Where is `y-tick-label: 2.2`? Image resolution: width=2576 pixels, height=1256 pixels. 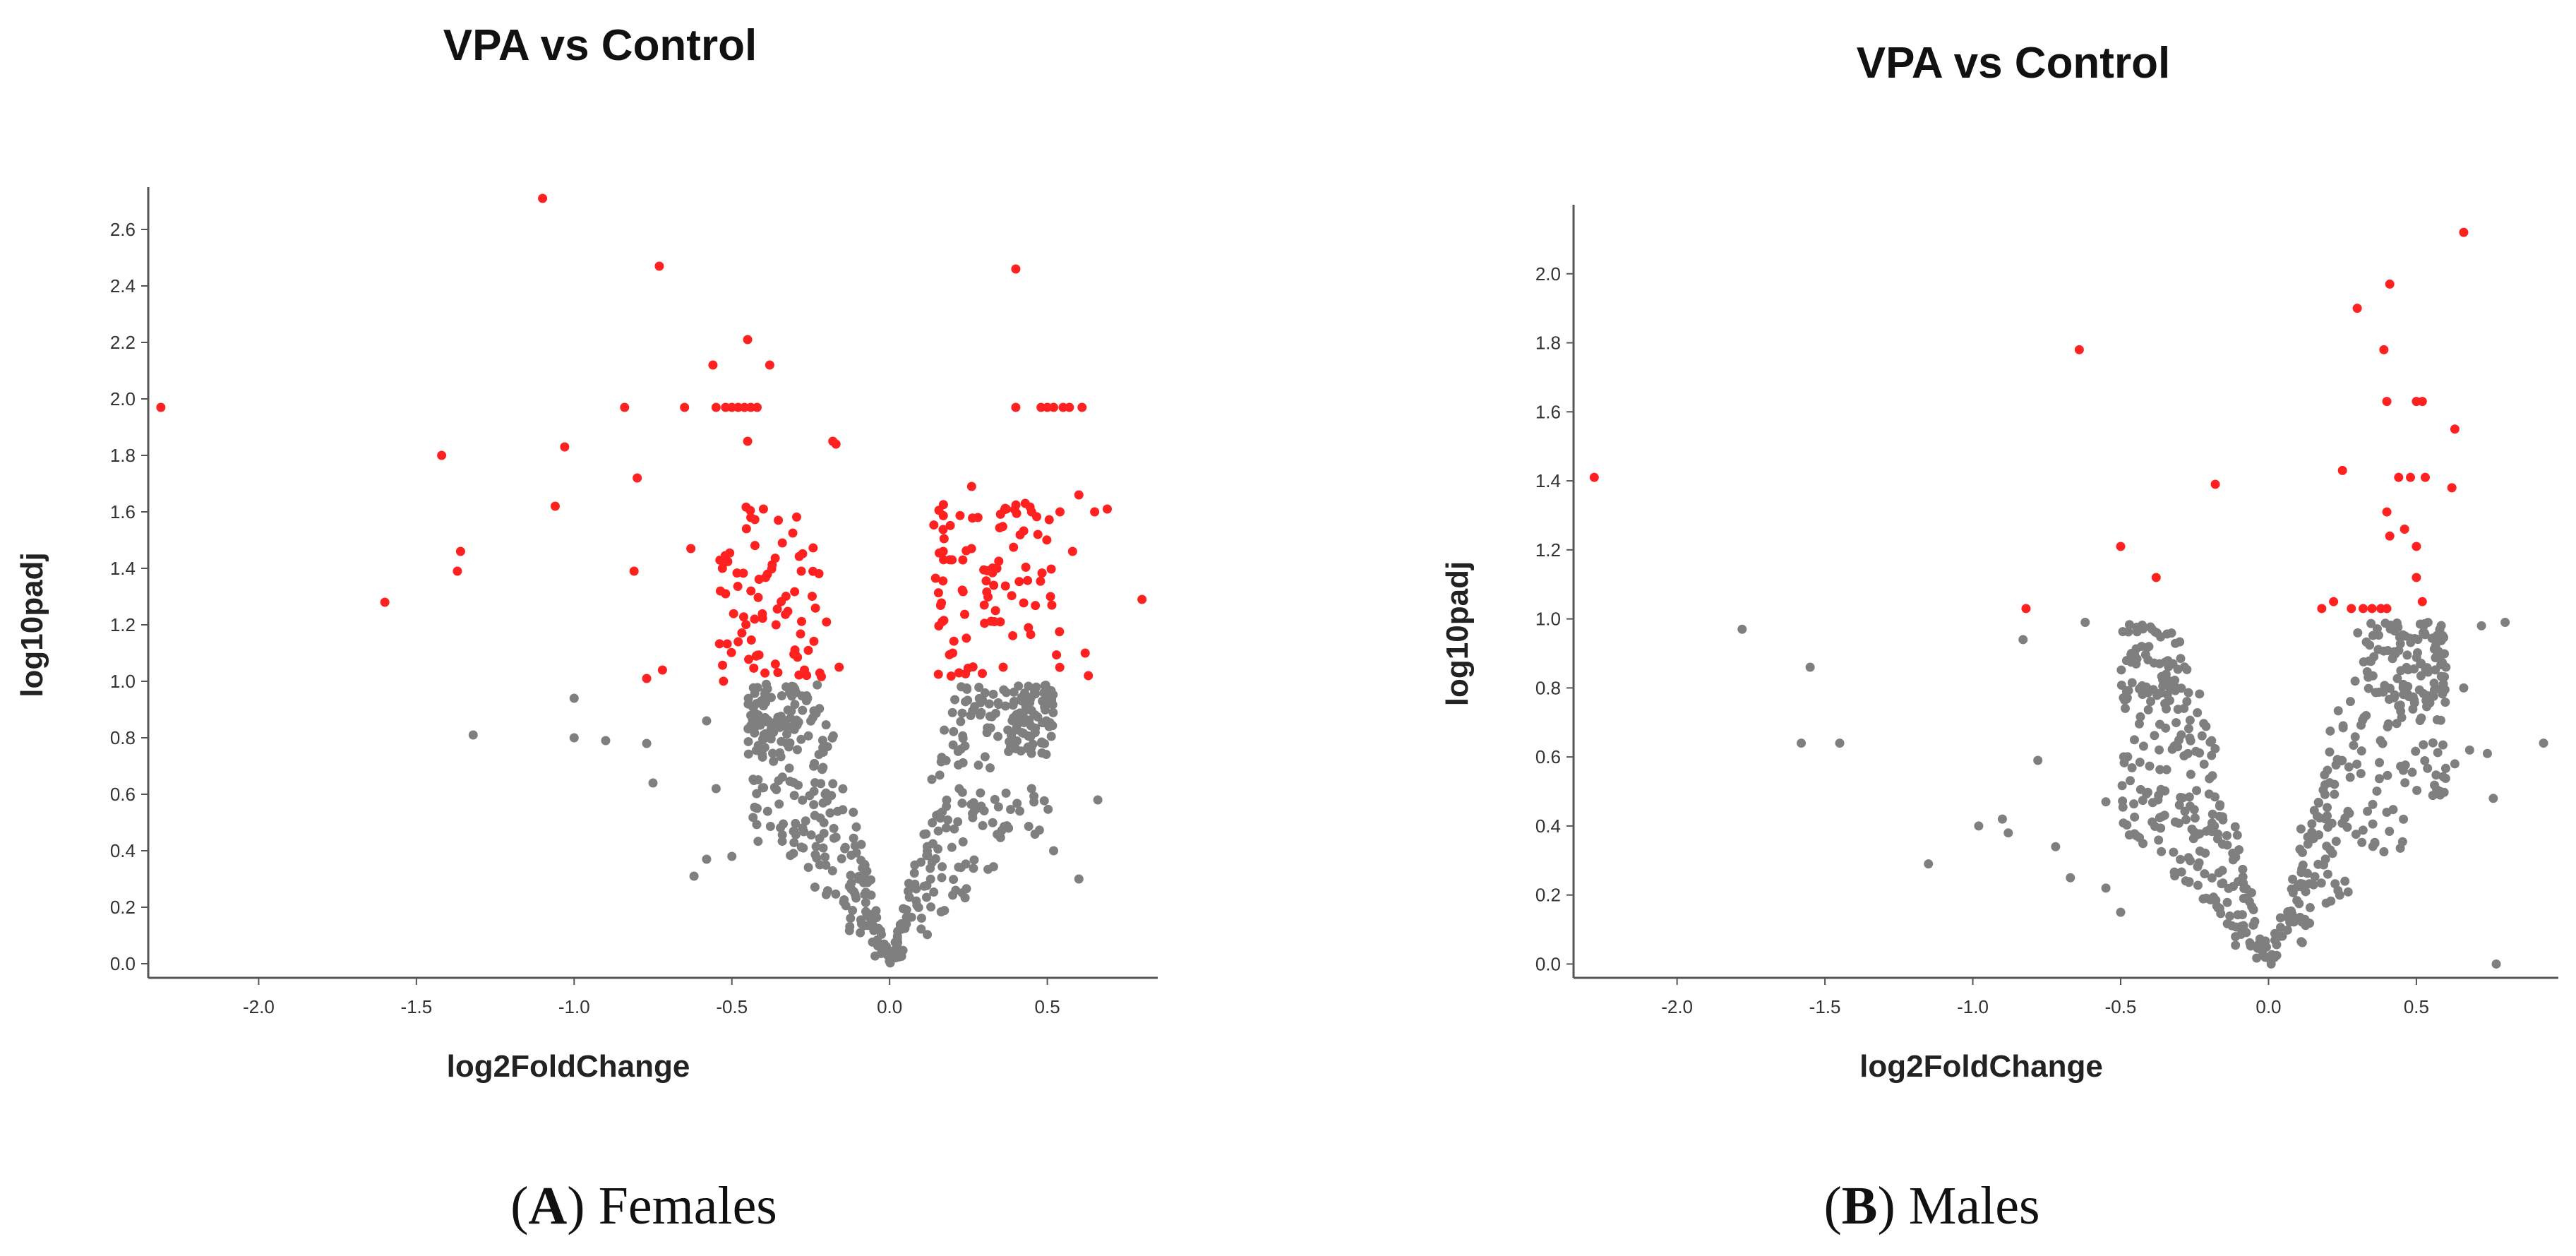
y-tick-label: 2.2 is located at coordinates (123, 343).